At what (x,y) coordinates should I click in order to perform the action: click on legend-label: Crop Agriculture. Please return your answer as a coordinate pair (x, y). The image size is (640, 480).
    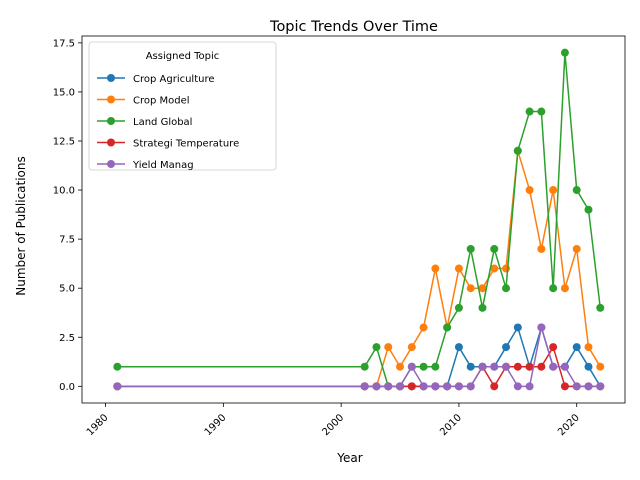
    Looking at the image, I should click on (174, 79).